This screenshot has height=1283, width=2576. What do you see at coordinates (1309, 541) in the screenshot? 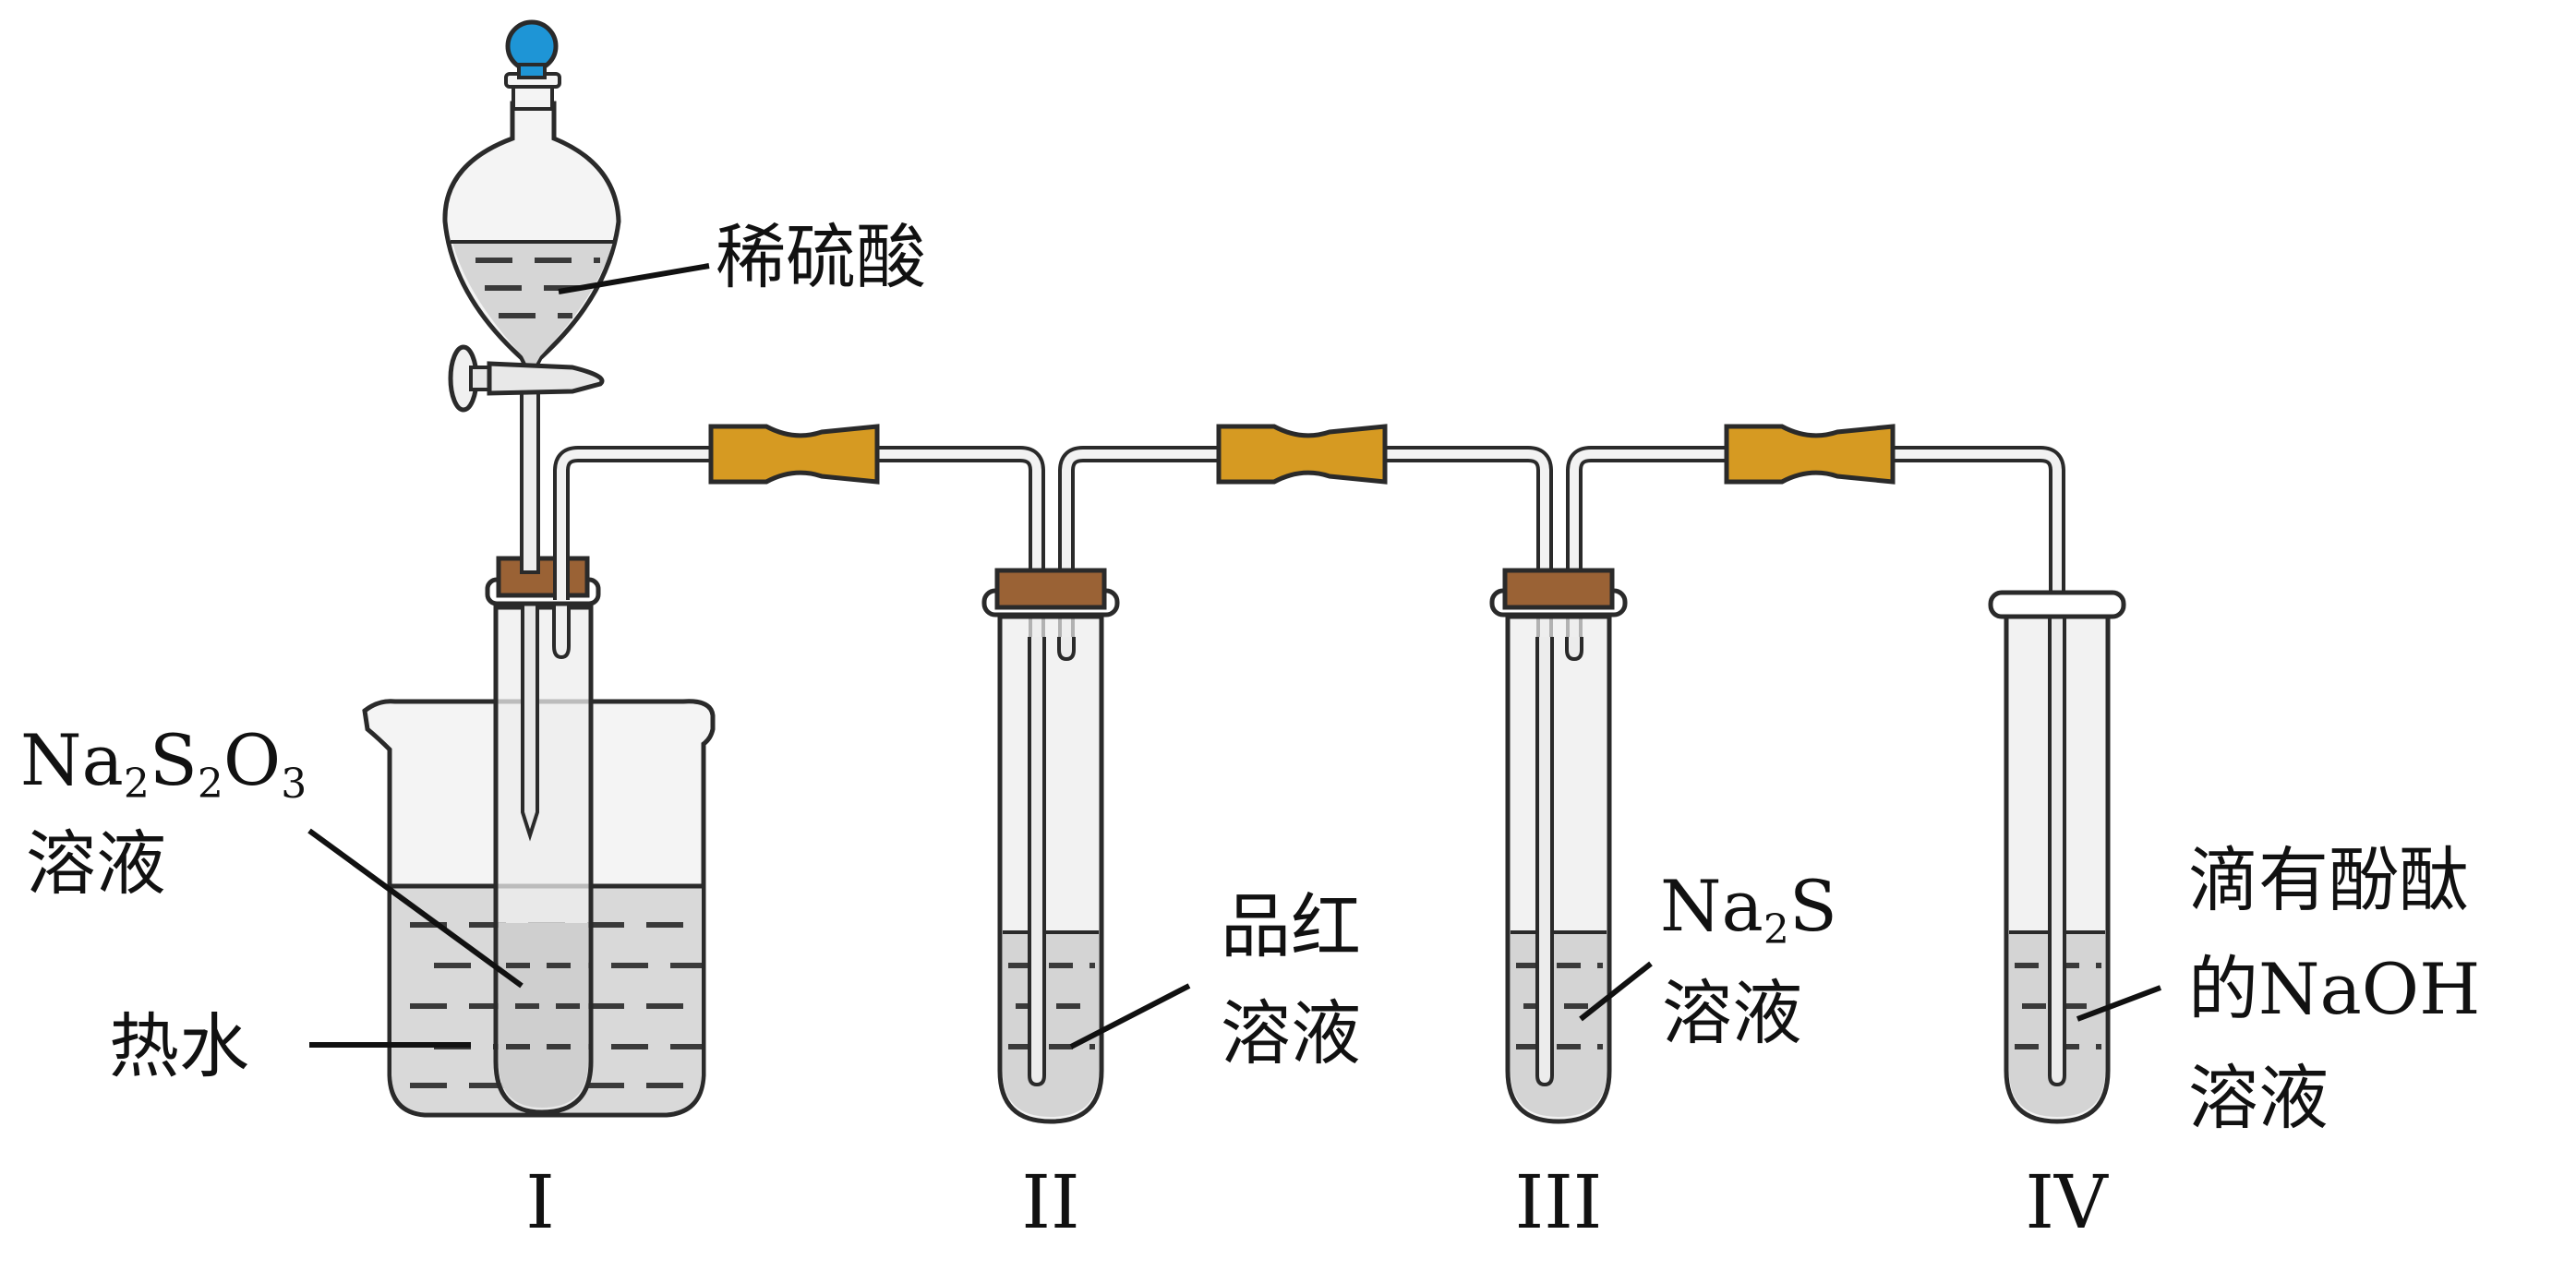
I see `connecting-tubes` at bounding box center [1309, 541].